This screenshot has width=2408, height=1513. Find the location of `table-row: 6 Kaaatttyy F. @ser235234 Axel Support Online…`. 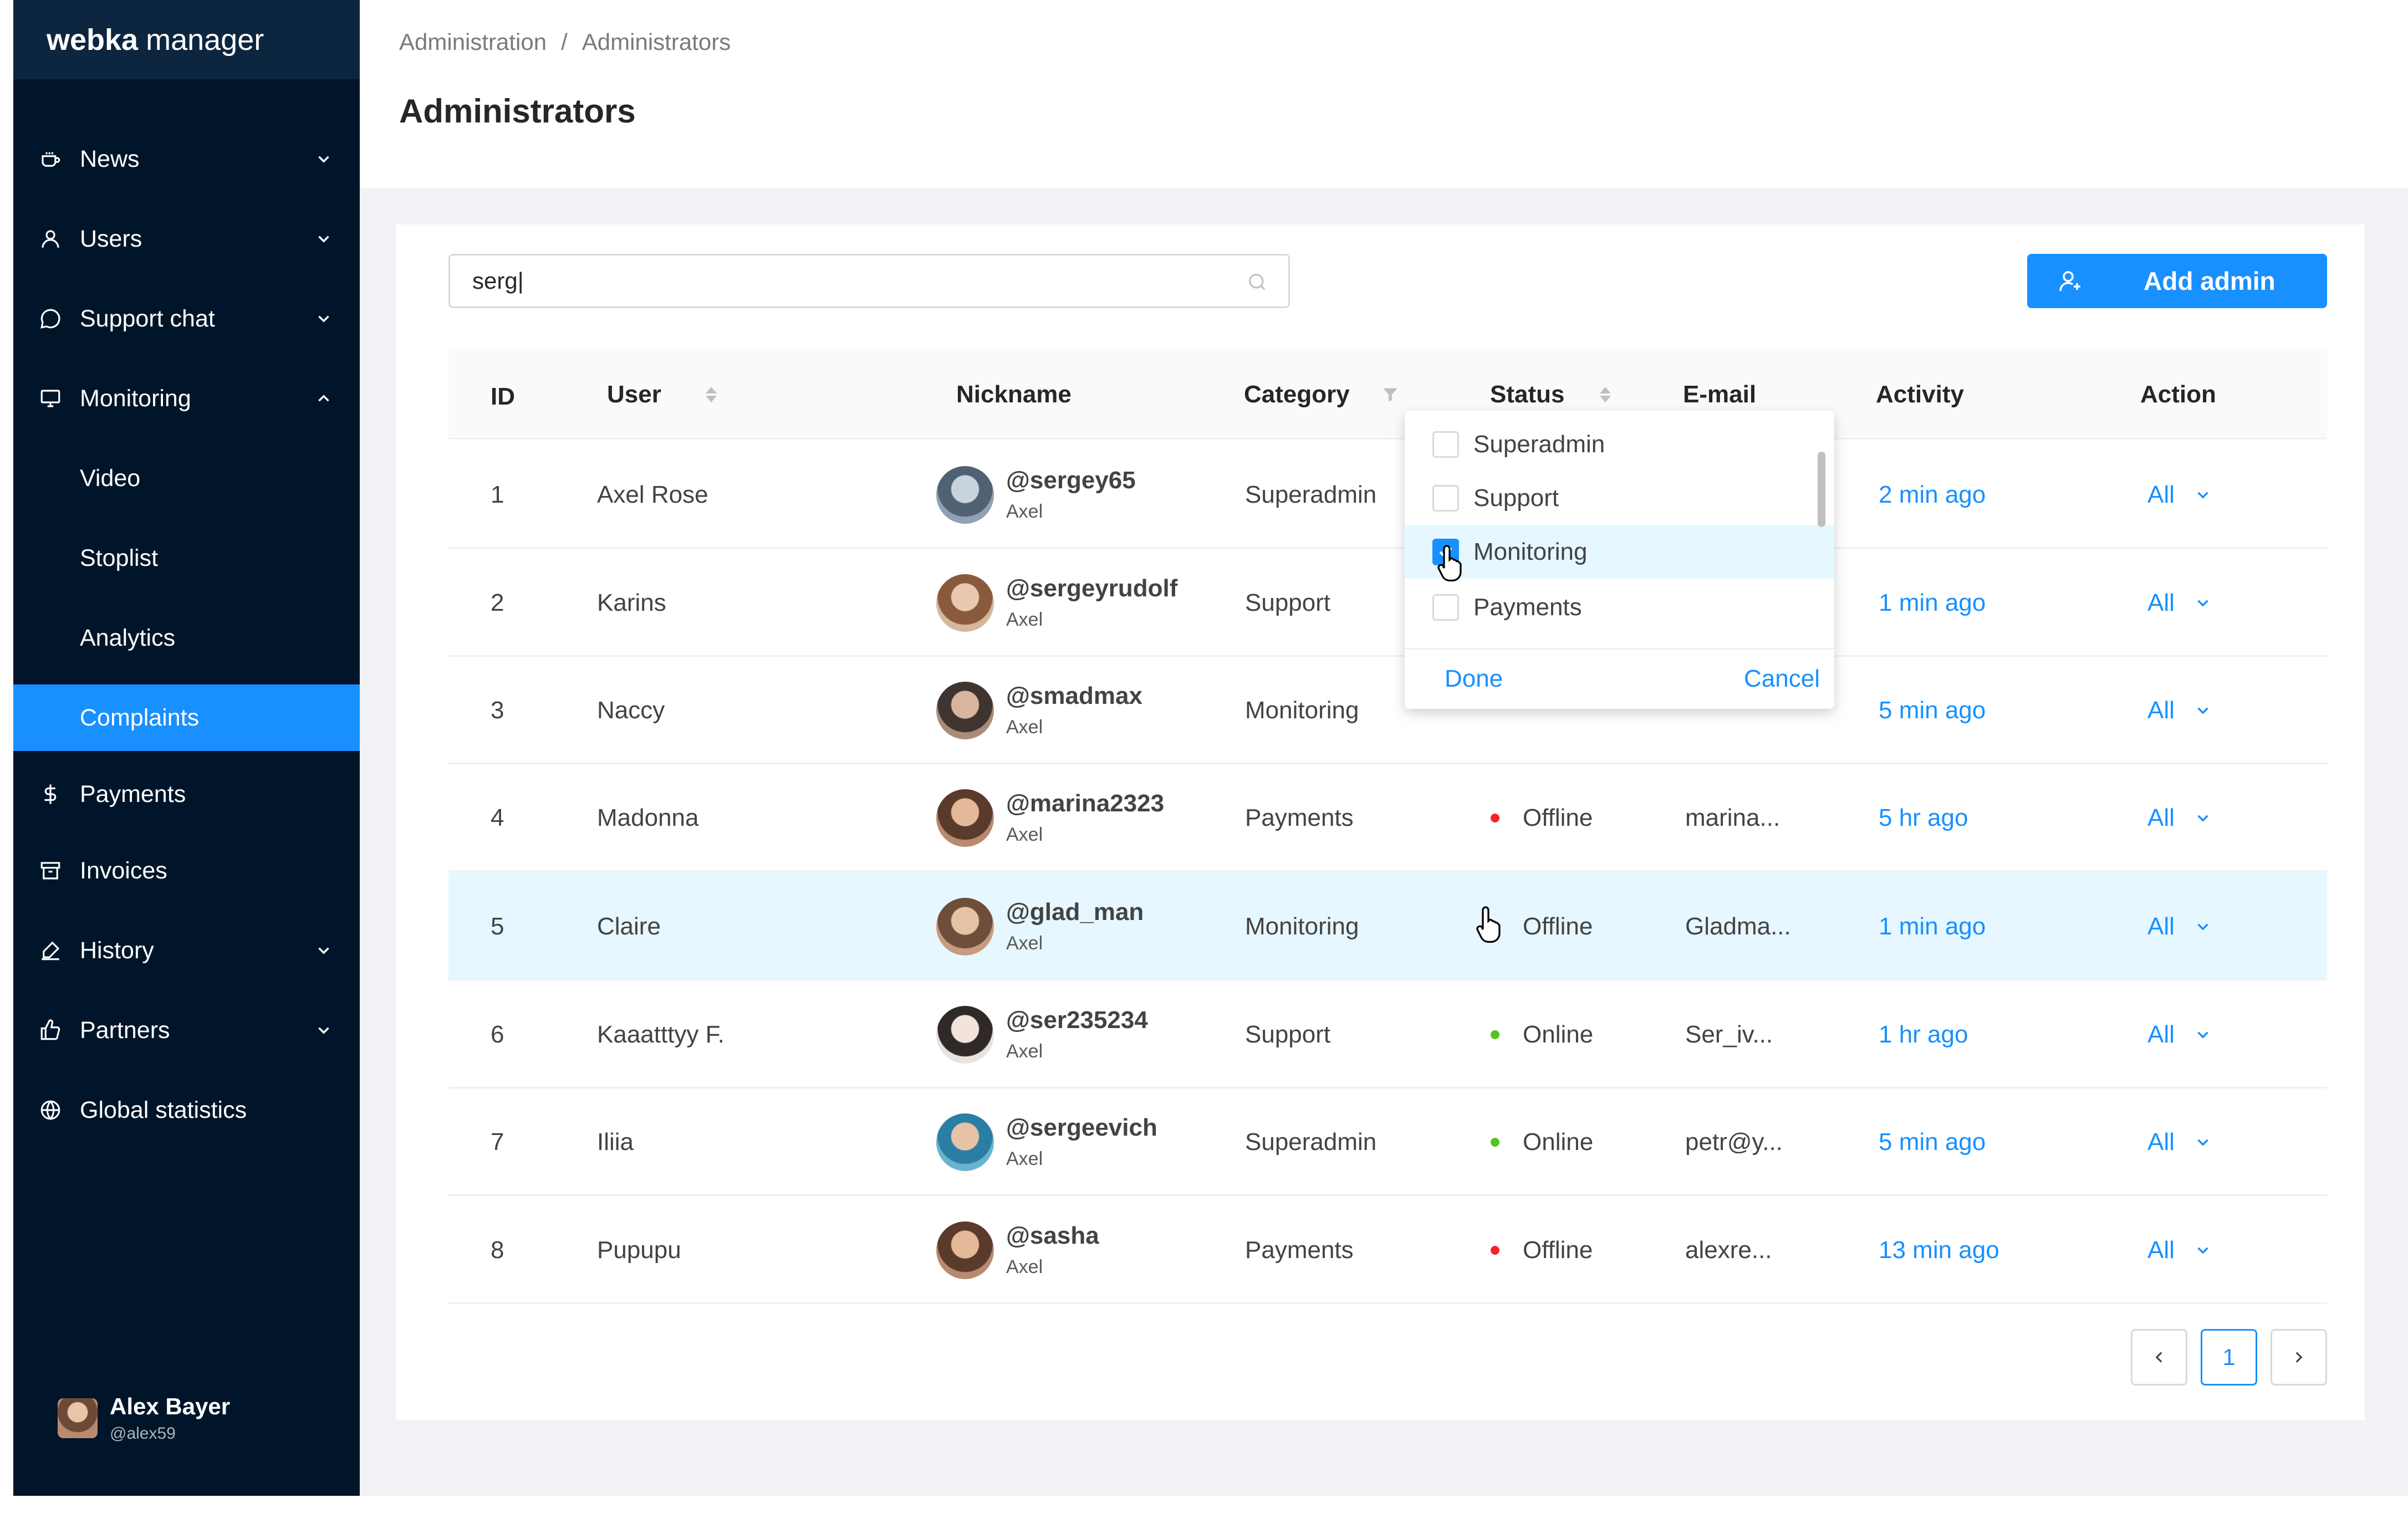

table-row: 6 Kaaatttyy F. @ser235234 Axel Support Online… is located at coordinates (1387, 1034).